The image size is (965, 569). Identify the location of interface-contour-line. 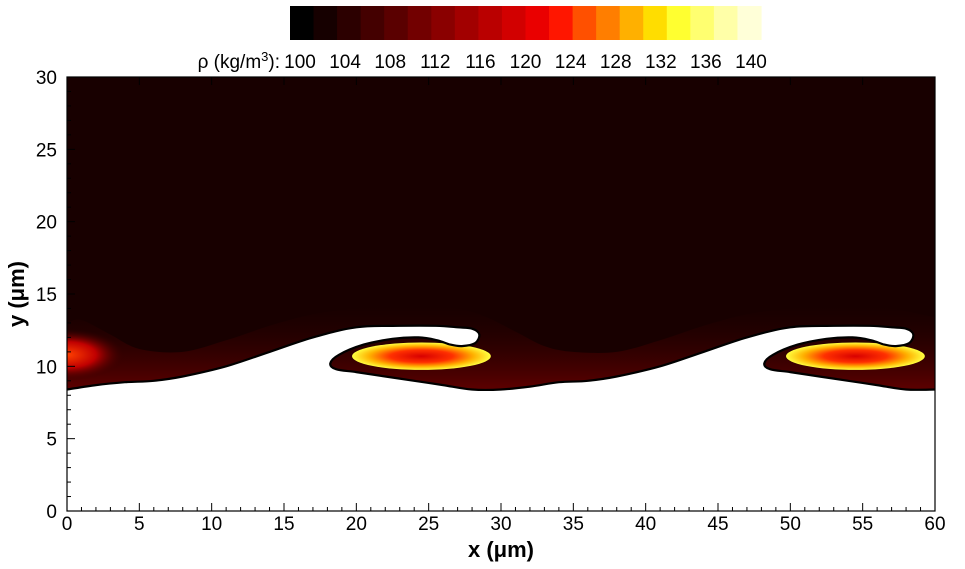
(501, 358).